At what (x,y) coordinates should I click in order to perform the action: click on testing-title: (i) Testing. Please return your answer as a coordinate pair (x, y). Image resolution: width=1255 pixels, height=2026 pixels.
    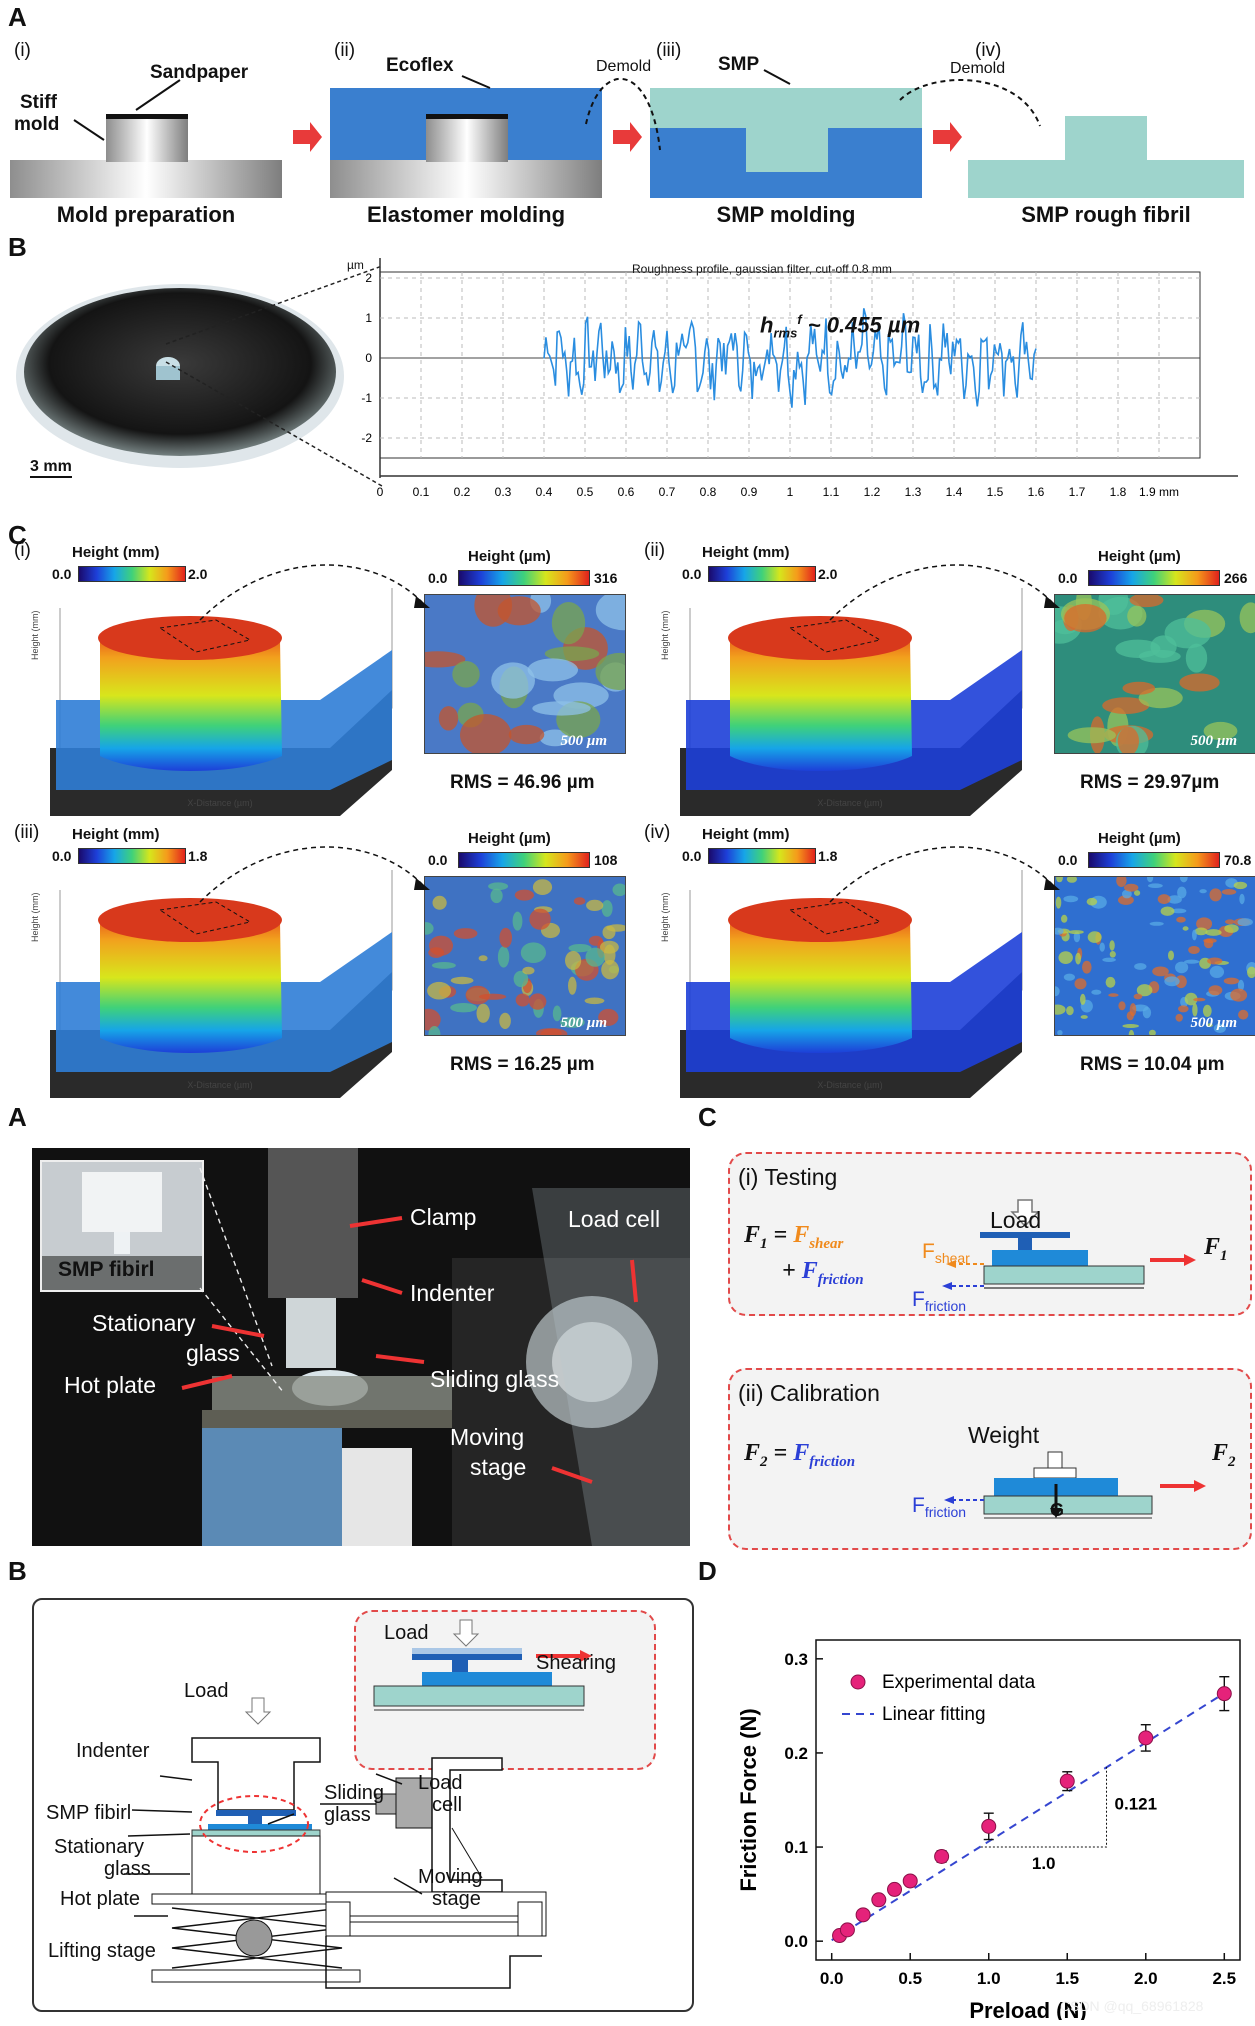
    Looking at the image, I should click on (788, 1177).